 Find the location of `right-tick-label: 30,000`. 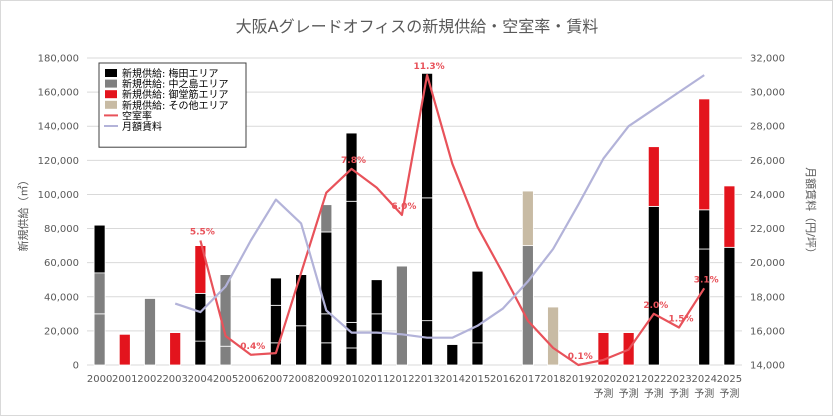

right-tick-label: 30,000 is located at coordinates (767, 93).